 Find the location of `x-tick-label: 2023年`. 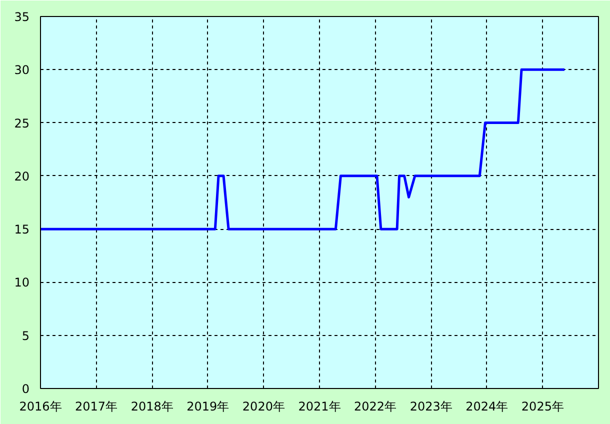

x-tick-label: 2023年 is located at coordinates (431, 407).